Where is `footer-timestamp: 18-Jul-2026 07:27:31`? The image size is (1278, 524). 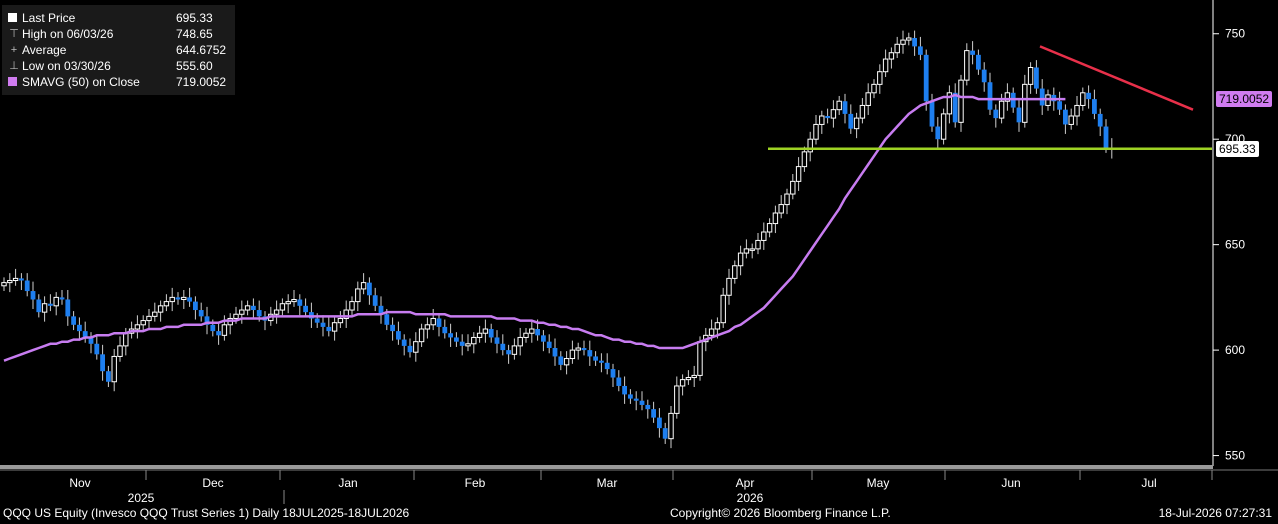 footer-timestamp: 18-Jul-2026 07:27:31 is located at coordinates (1215, 513).